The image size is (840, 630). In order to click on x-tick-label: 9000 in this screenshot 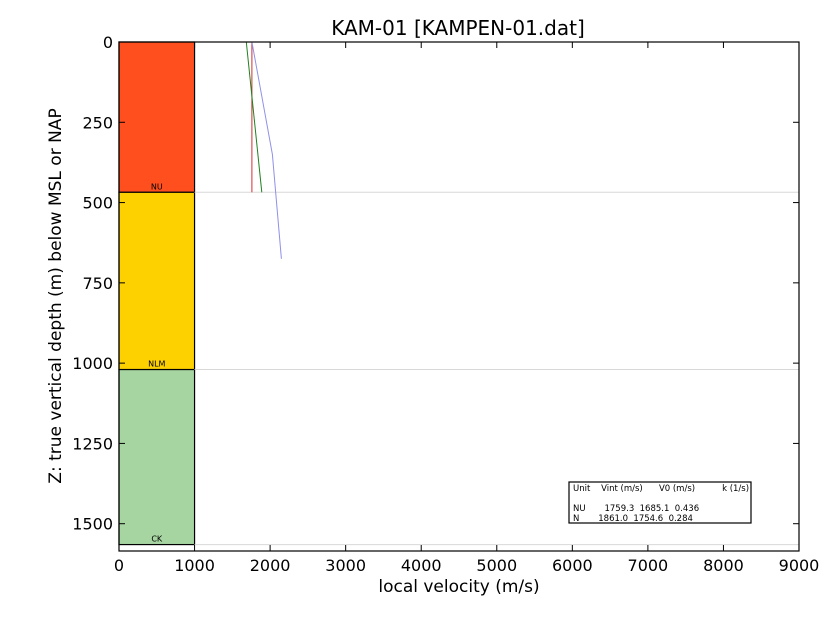, I will do `click(799, 565)`.